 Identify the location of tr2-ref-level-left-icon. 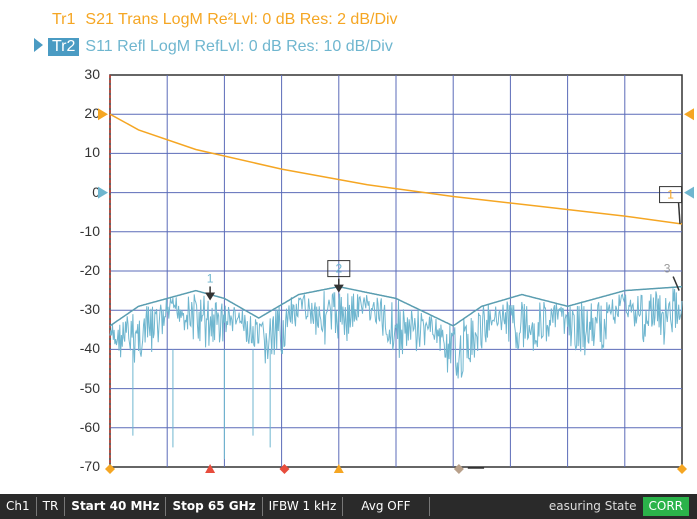
(103, 192).